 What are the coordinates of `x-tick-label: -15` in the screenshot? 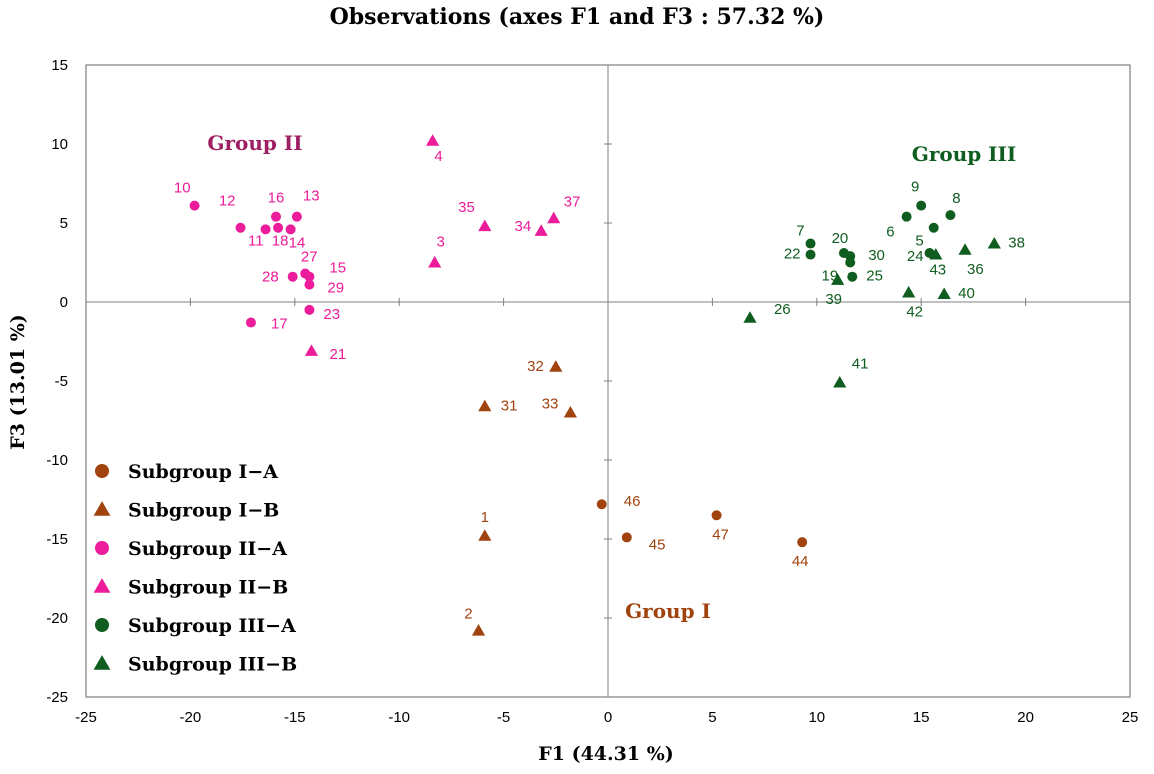 It's located at (295, 717).